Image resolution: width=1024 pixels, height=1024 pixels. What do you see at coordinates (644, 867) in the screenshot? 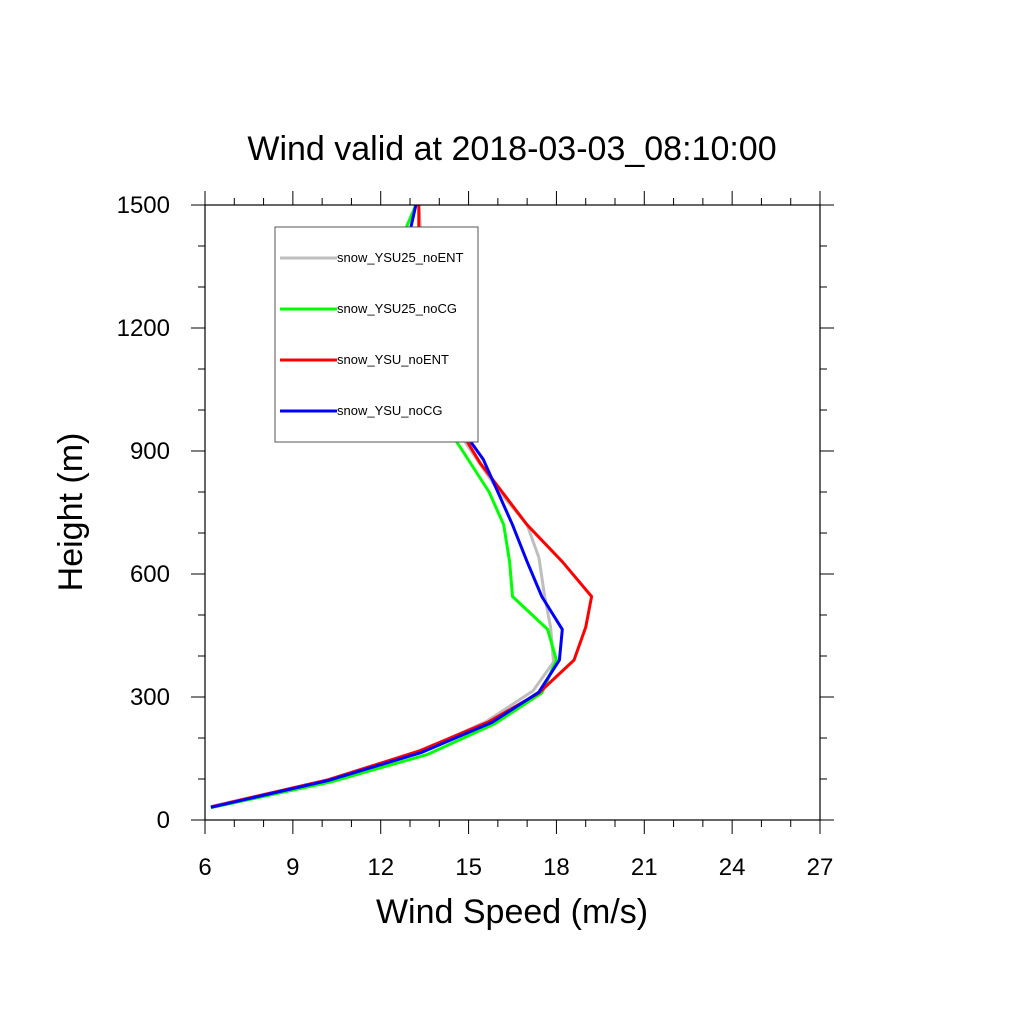
I see `x-tick-label: 21` at bounding box center [644, 867].